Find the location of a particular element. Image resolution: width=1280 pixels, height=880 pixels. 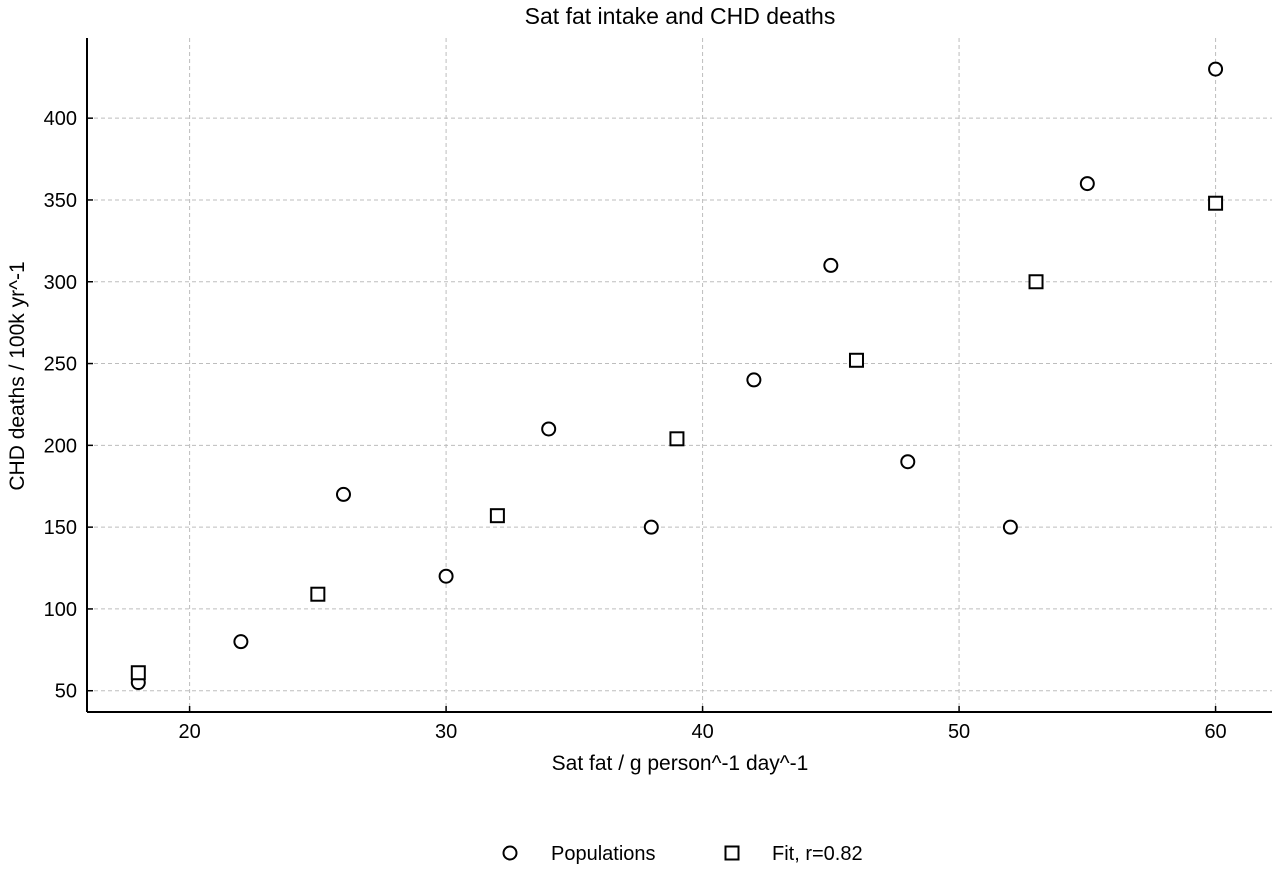

x-tick-label: 40 is located at coordinates (702, 732).